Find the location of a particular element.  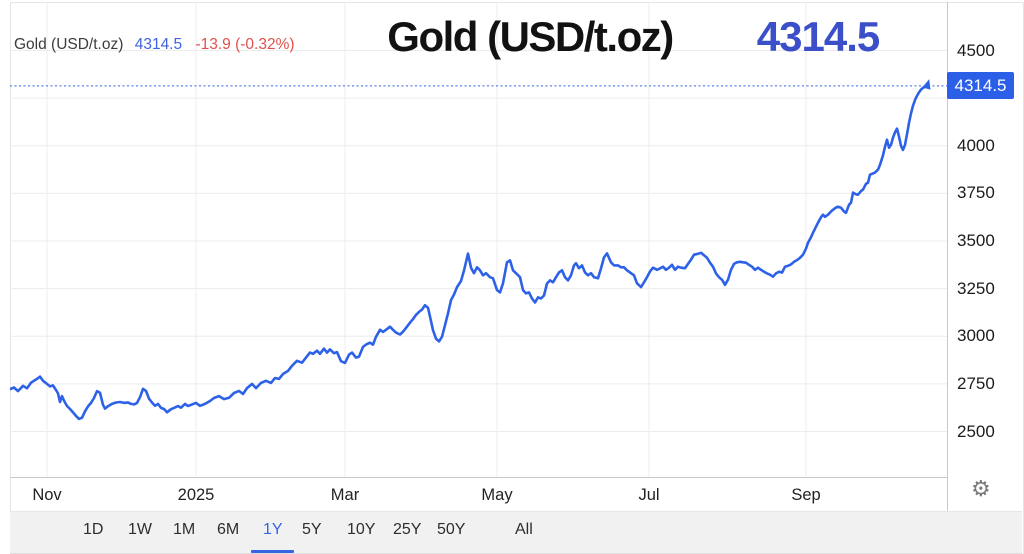

price-axis-label: 3500 is located at coordinates (976, 240).